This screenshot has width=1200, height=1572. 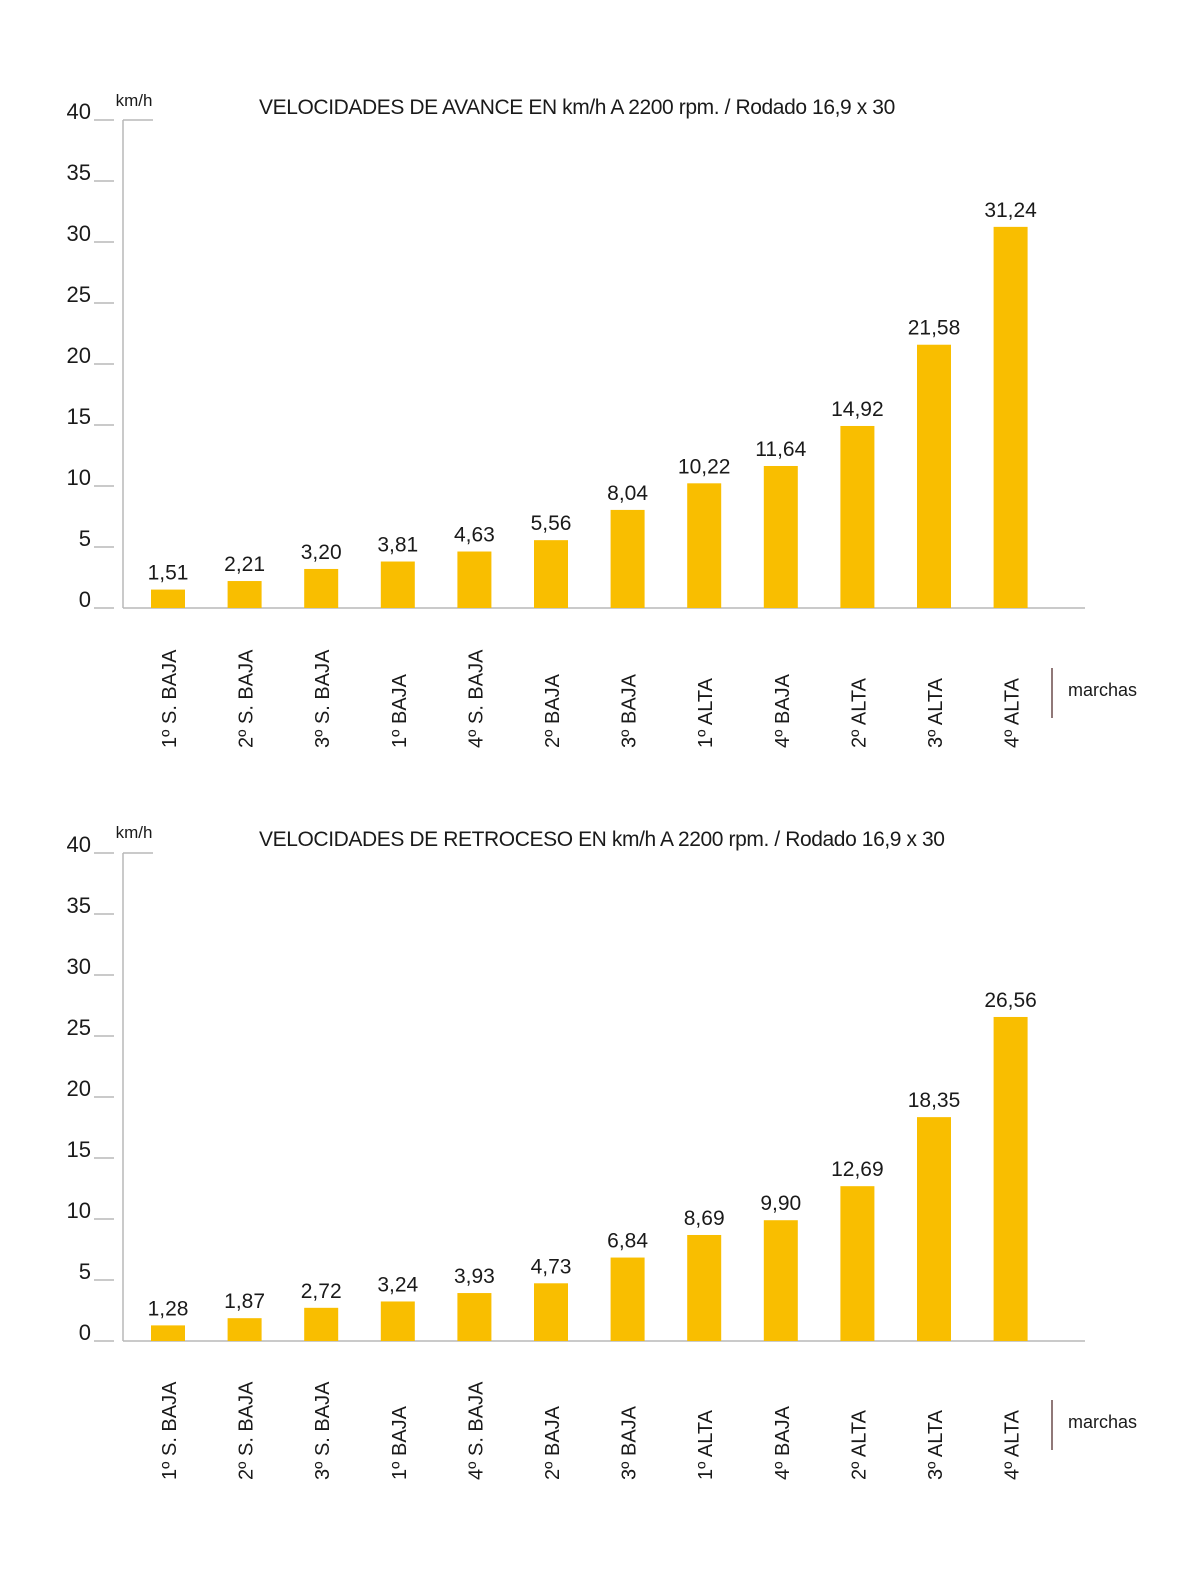 I want to click on data-label: 8,69, so click(x=704, y=1218).